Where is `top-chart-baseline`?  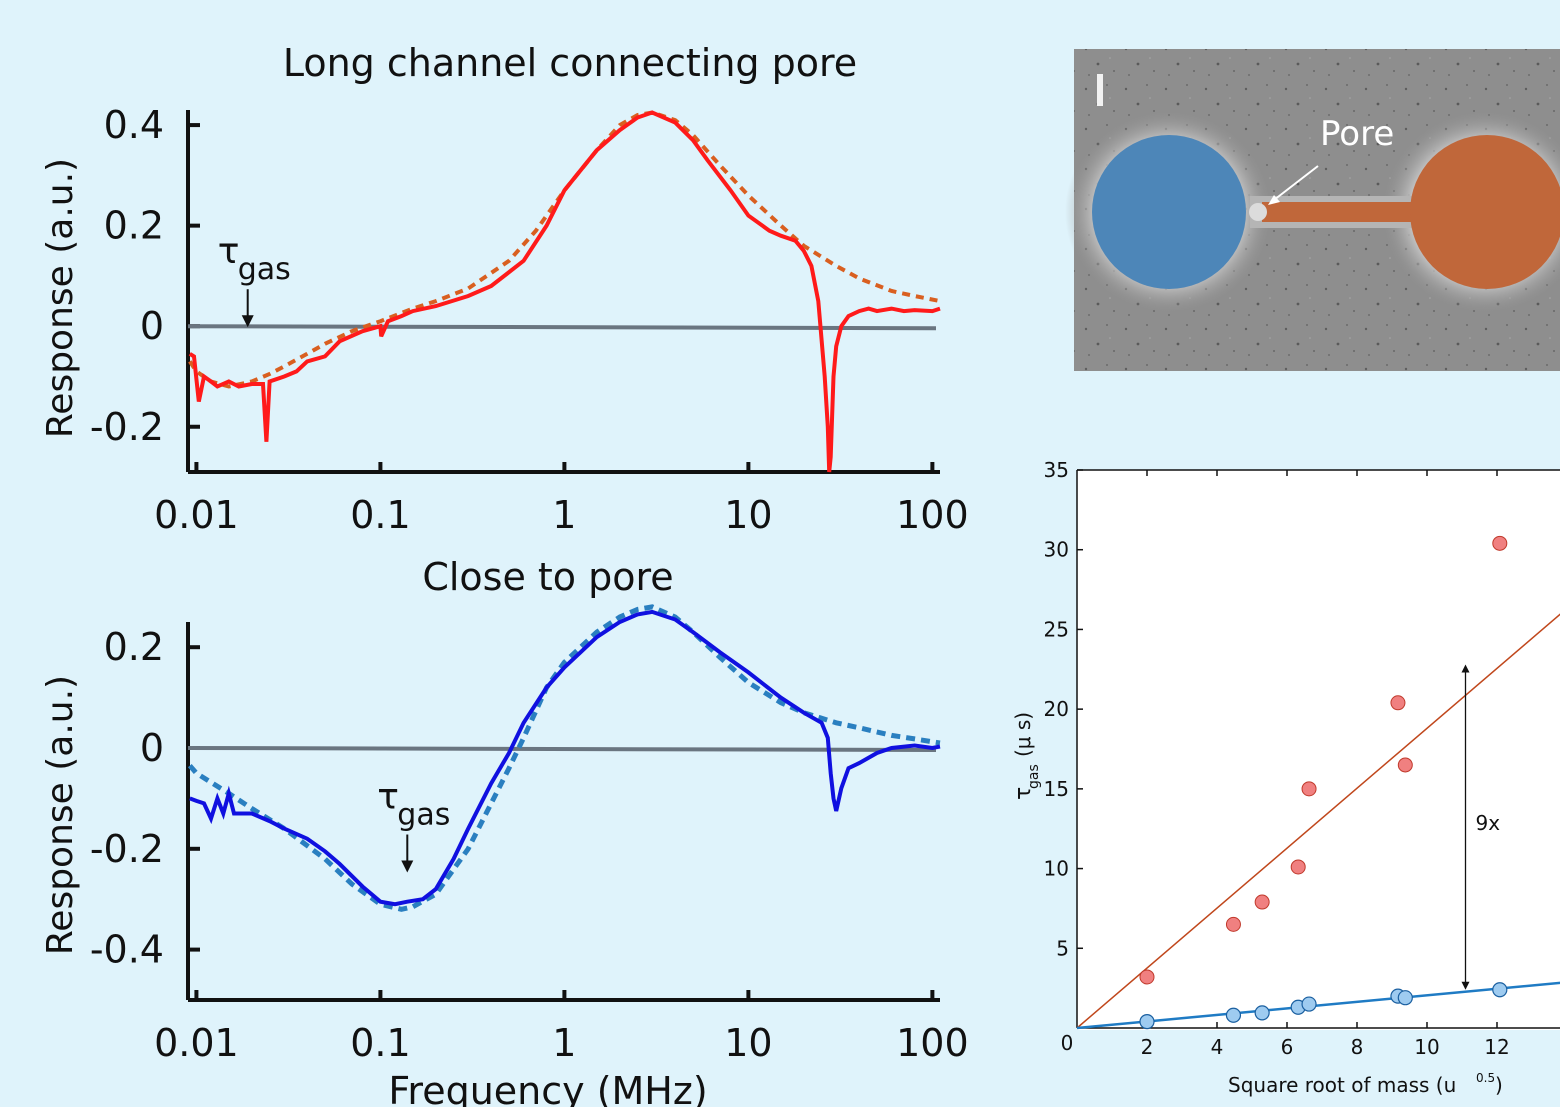
top-chart-baseline is located at coordinates (562, 327).